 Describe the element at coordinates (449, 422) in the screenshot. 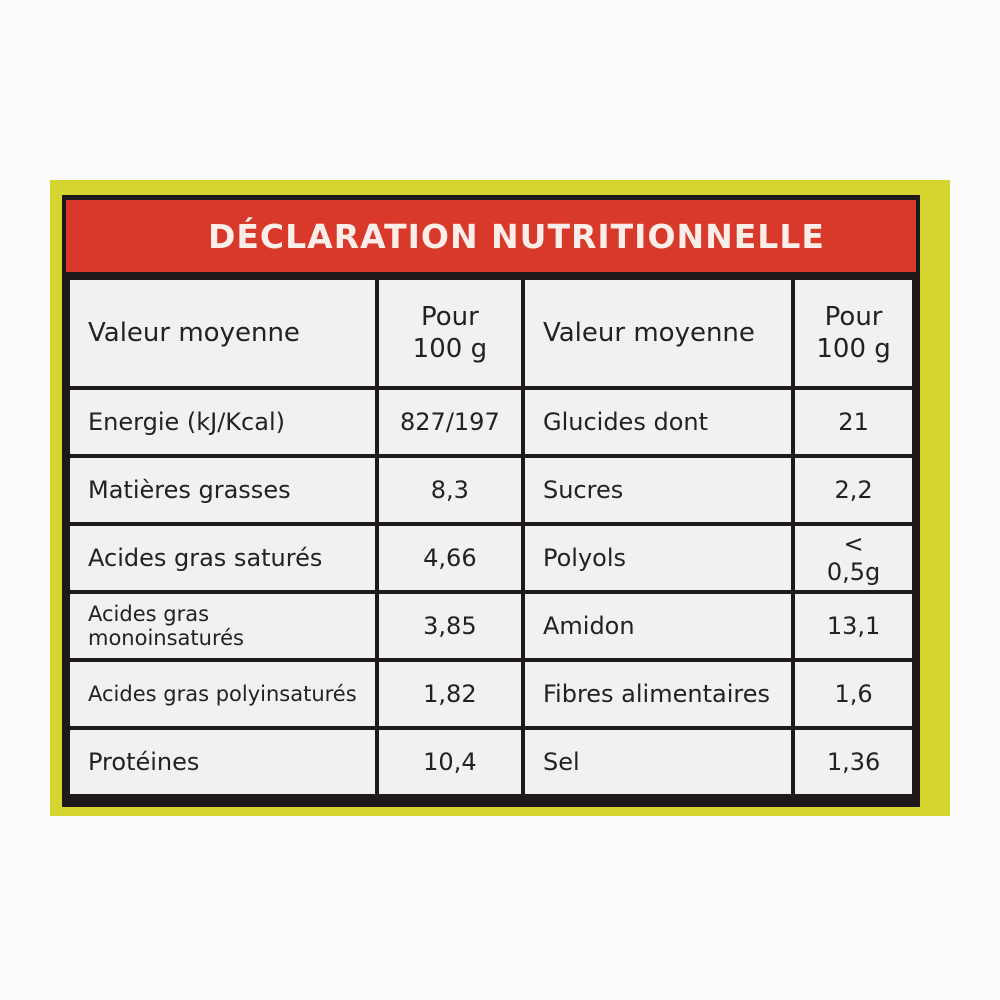

I see `nutrient-value: 827/197` at that location.